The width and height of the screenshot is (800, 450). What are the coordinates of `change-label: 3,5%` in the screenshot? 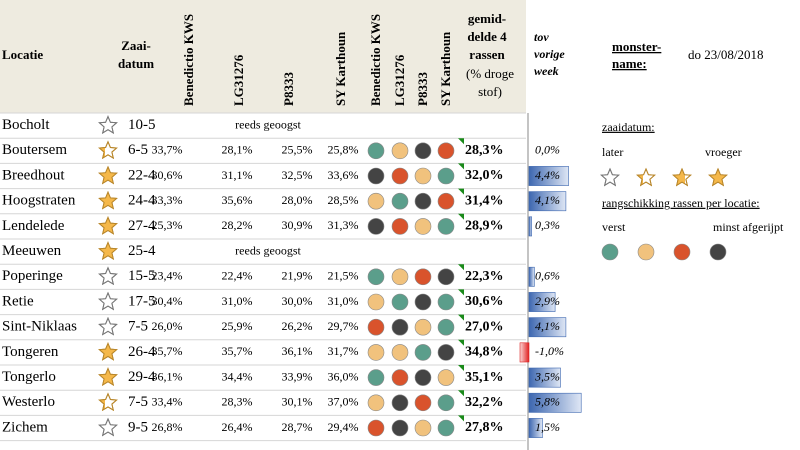 It's located at (547, 376).